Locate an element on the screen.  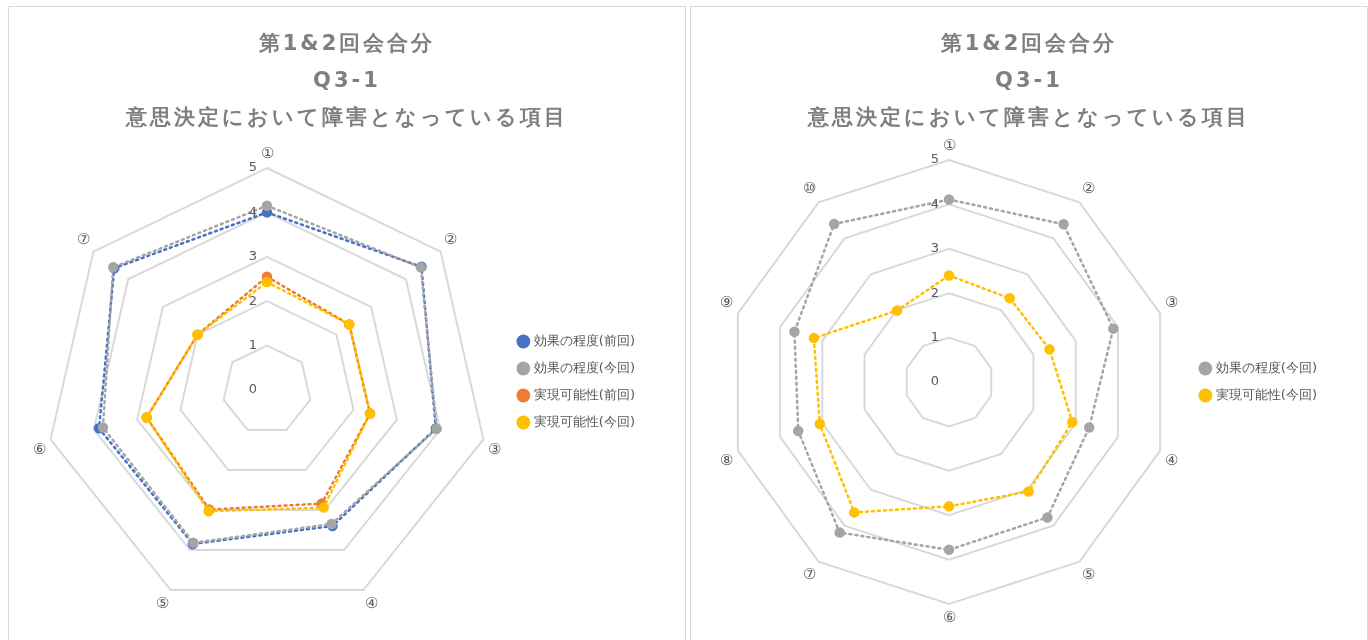
spoke-label: ⑨ is located at coordinates (727, 301).